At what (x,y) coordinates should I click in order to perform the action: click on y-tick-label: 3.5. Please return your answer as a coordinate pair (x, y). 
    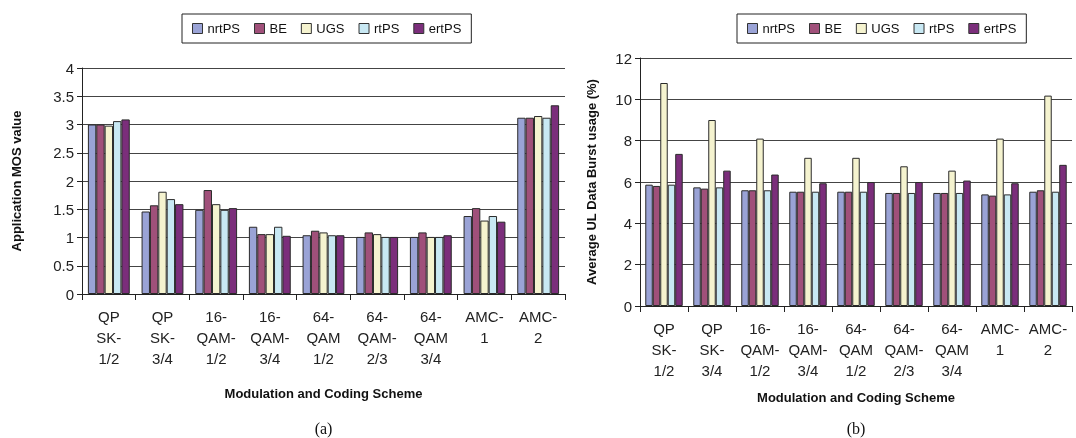
    Looking at the image, I should click on (63, 96).